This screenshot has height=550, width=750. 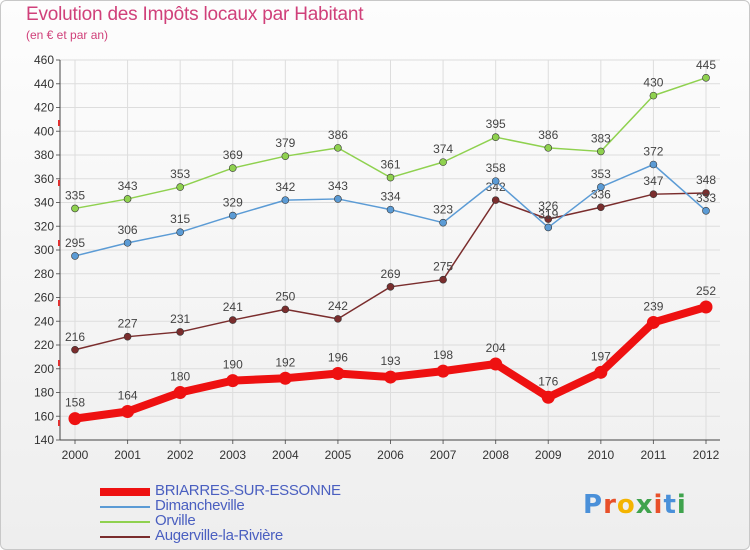 What do you see at coordinates (390, 165) in the screenshot?
I see `data-label: 361` at bounding box center [390, 165].